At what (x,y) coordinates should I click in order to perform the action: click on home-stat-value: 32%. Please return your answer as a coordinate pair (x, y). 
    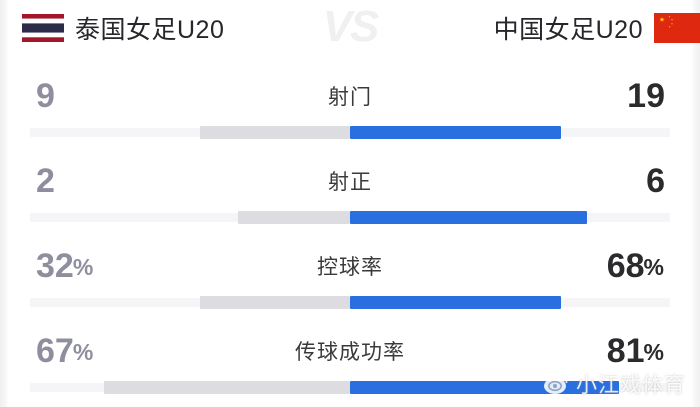
    Looking at the image, I should click on (65, 266).